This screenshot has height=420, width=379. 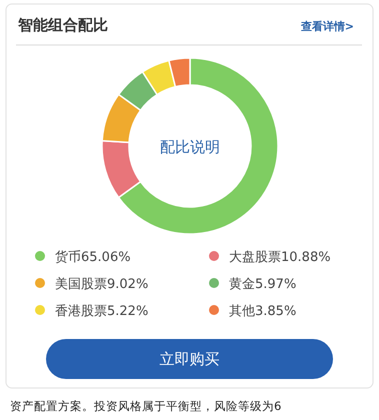 What do you see at coordinates (101, 311) in the screenshot?
I see `legend-label: 香港股票5.22%` at bounding box center [101, 311].